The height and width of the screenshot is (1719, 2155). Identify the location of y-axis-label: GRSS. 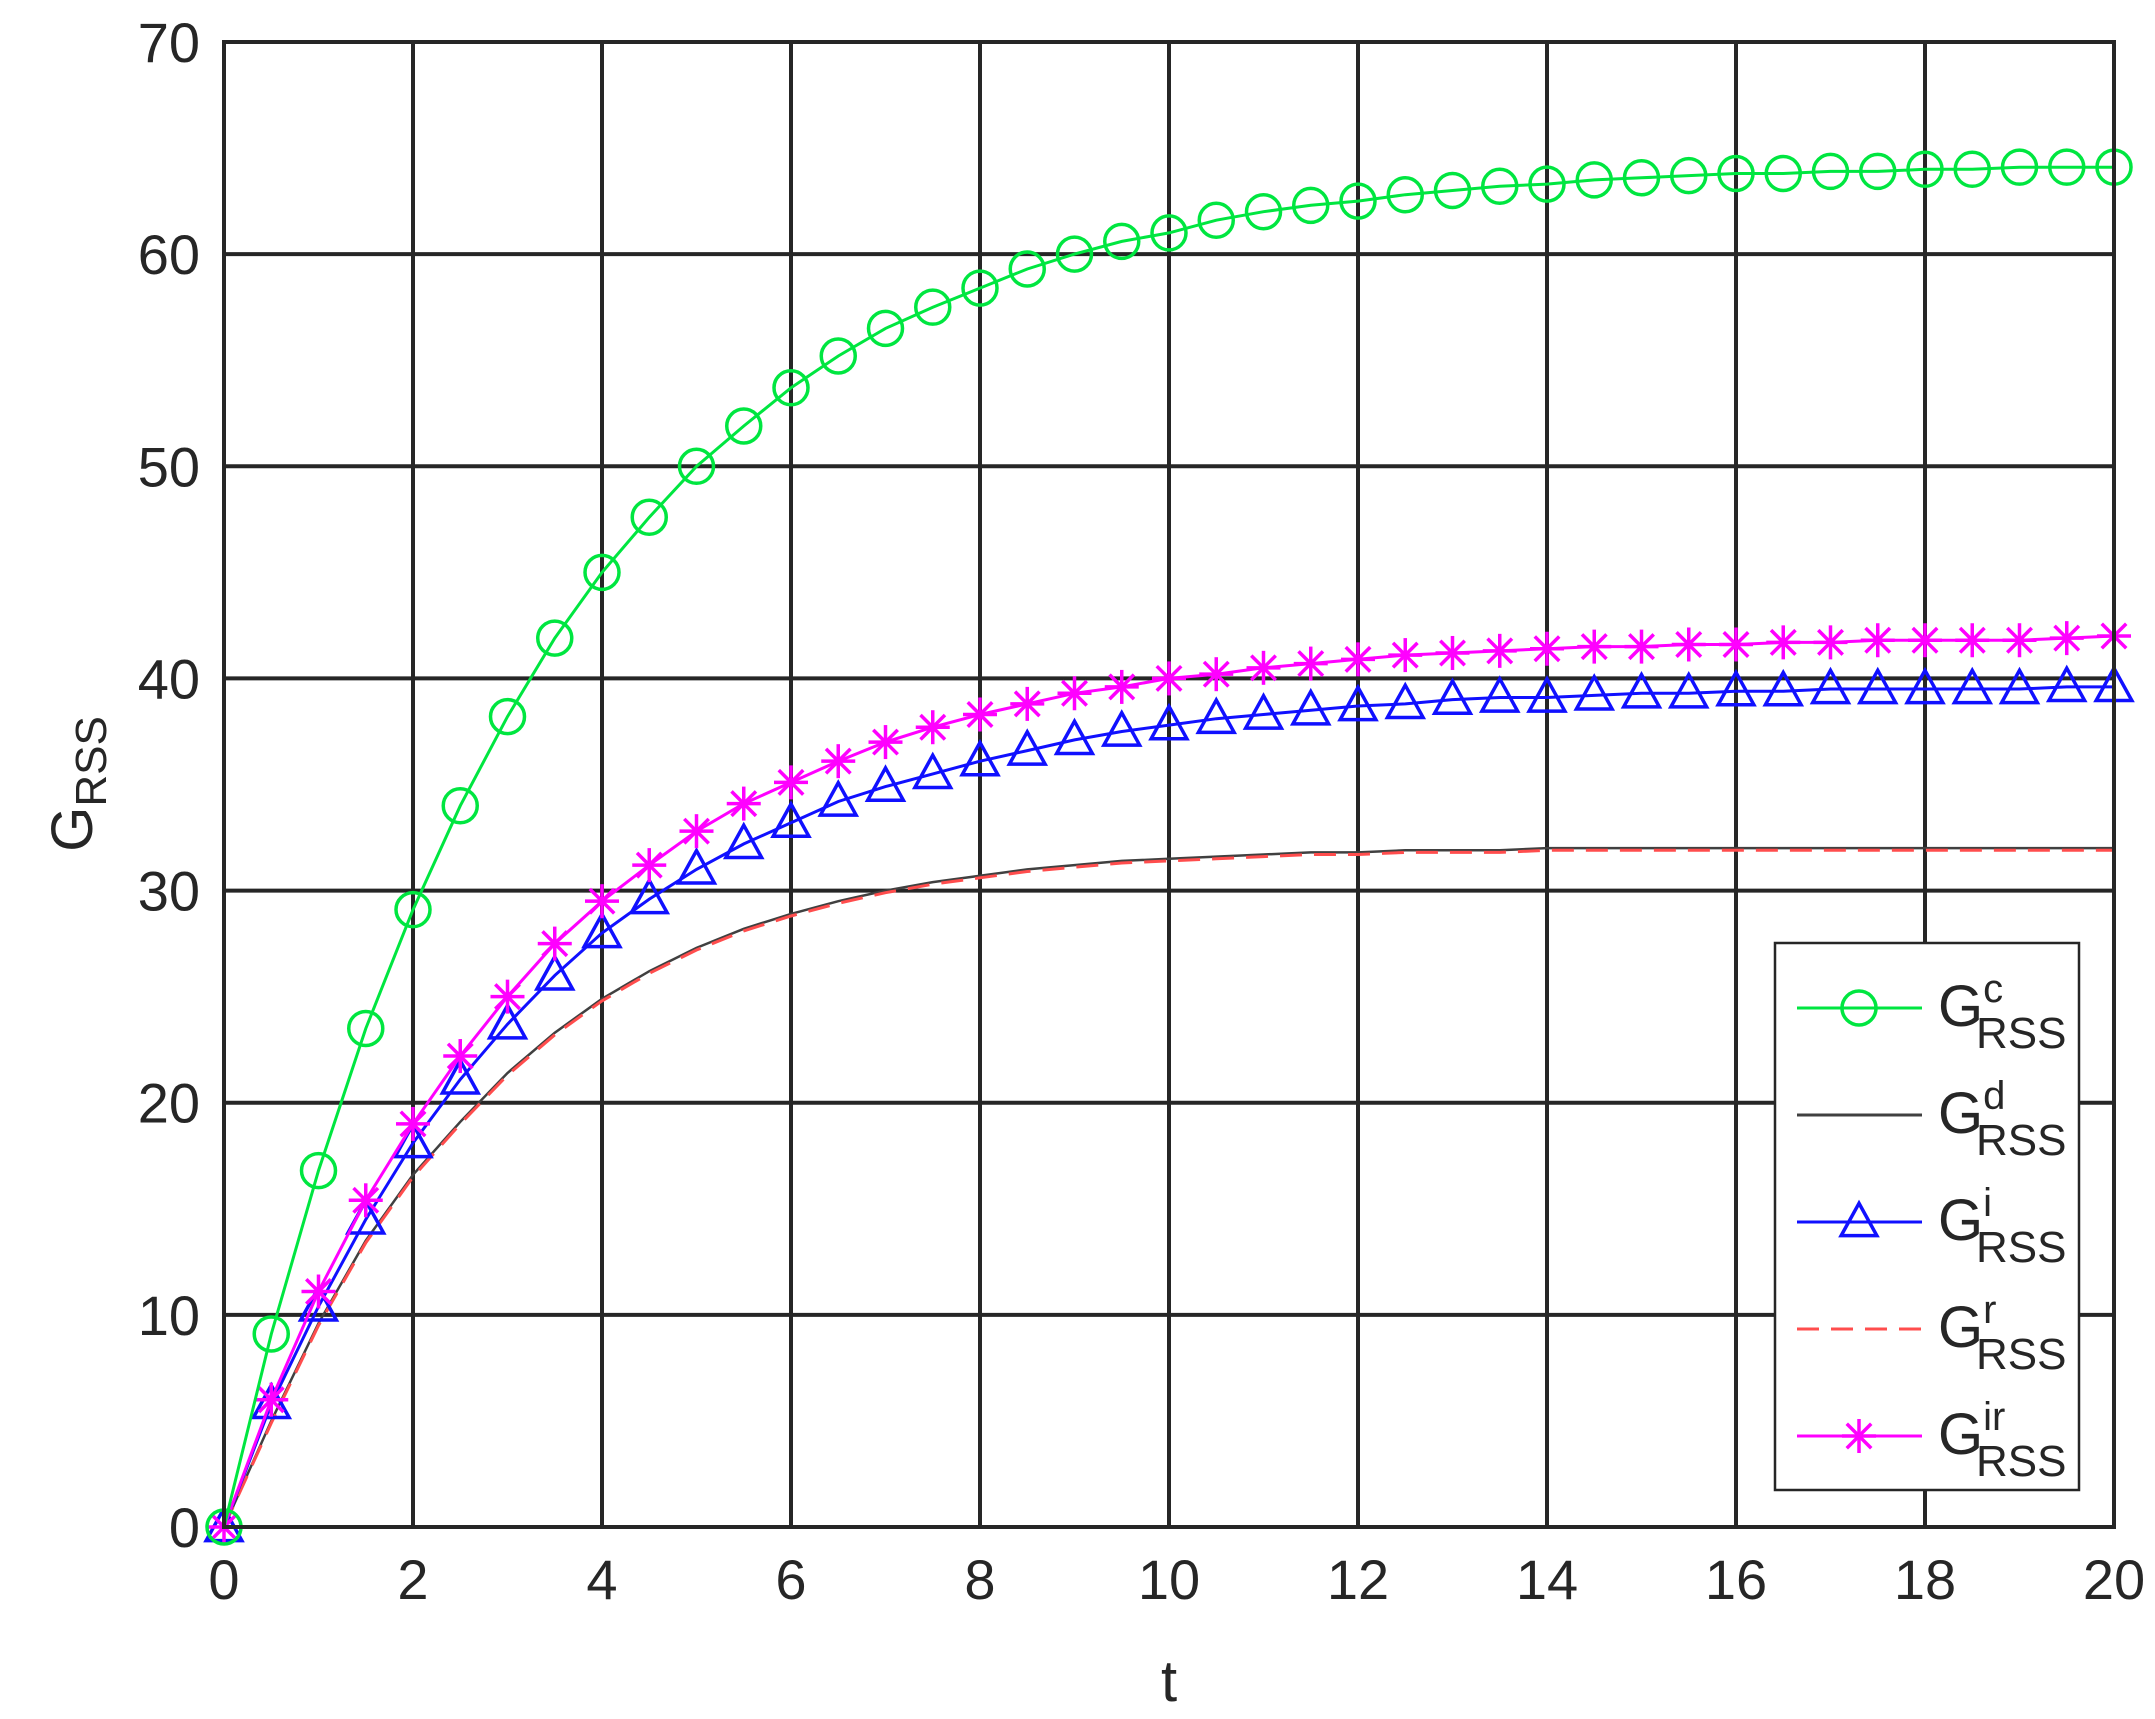
(78, 784).